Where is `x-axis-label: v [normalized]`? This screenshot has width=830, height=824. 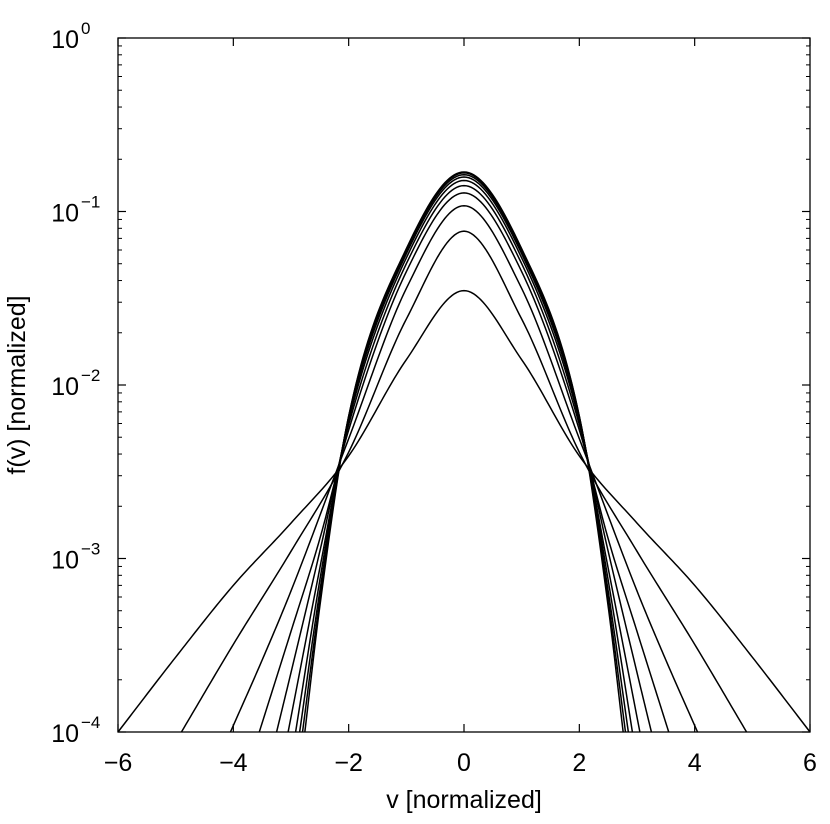
x-axis-label: v [normalized] is located at coordinates (464, 800).